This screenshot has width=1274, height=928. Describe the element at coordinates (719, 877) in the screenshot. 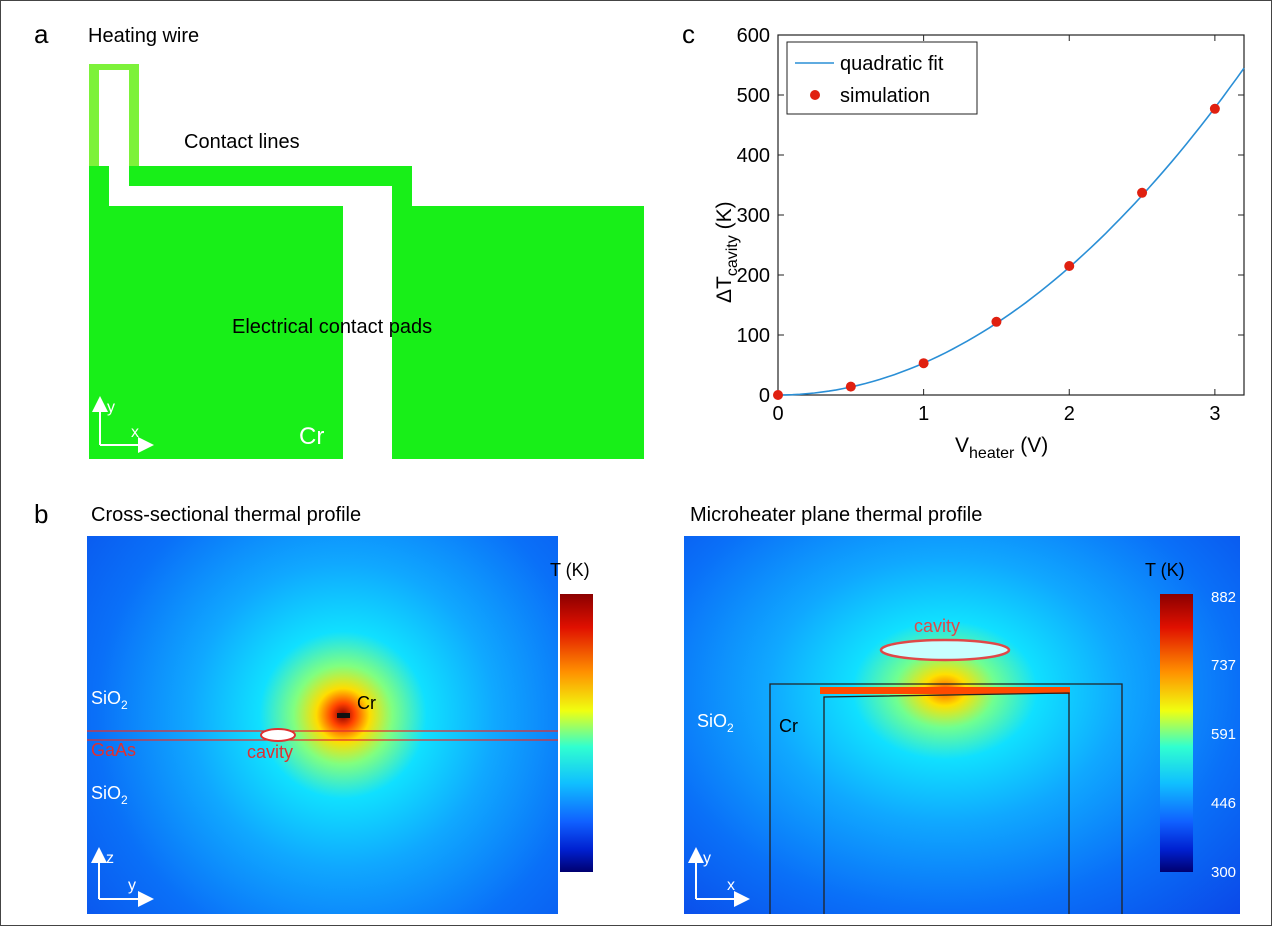

I see `axes-indicator-right: y x` at that location.